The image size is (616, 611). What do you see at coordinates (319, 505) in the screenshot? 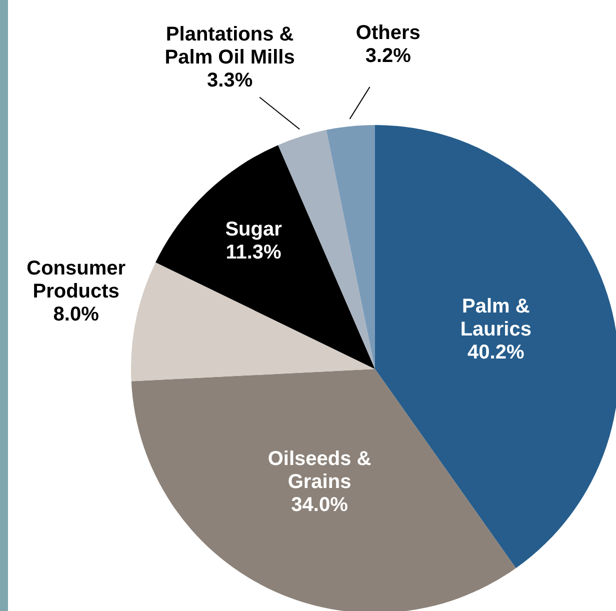
I see `data-label: 34.0%` at bounding box center [319, 505].